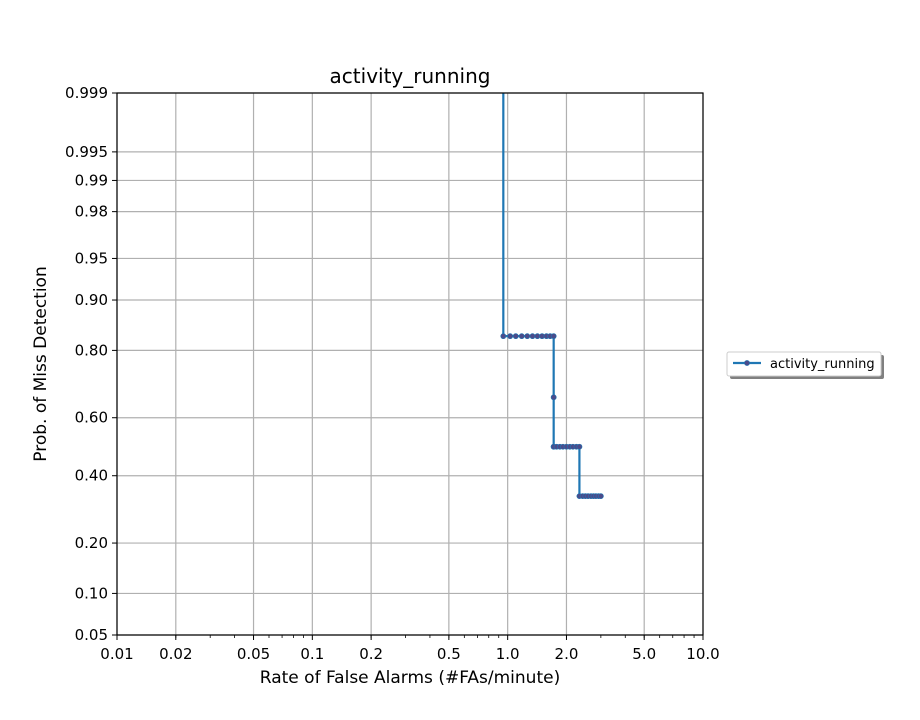 The height and width of the screenshot is (720, 920). What do you see at coordinates (449, 654) in the screenshot?
I see `x-tick-label: 0.5` at bounding box center [449, 654].